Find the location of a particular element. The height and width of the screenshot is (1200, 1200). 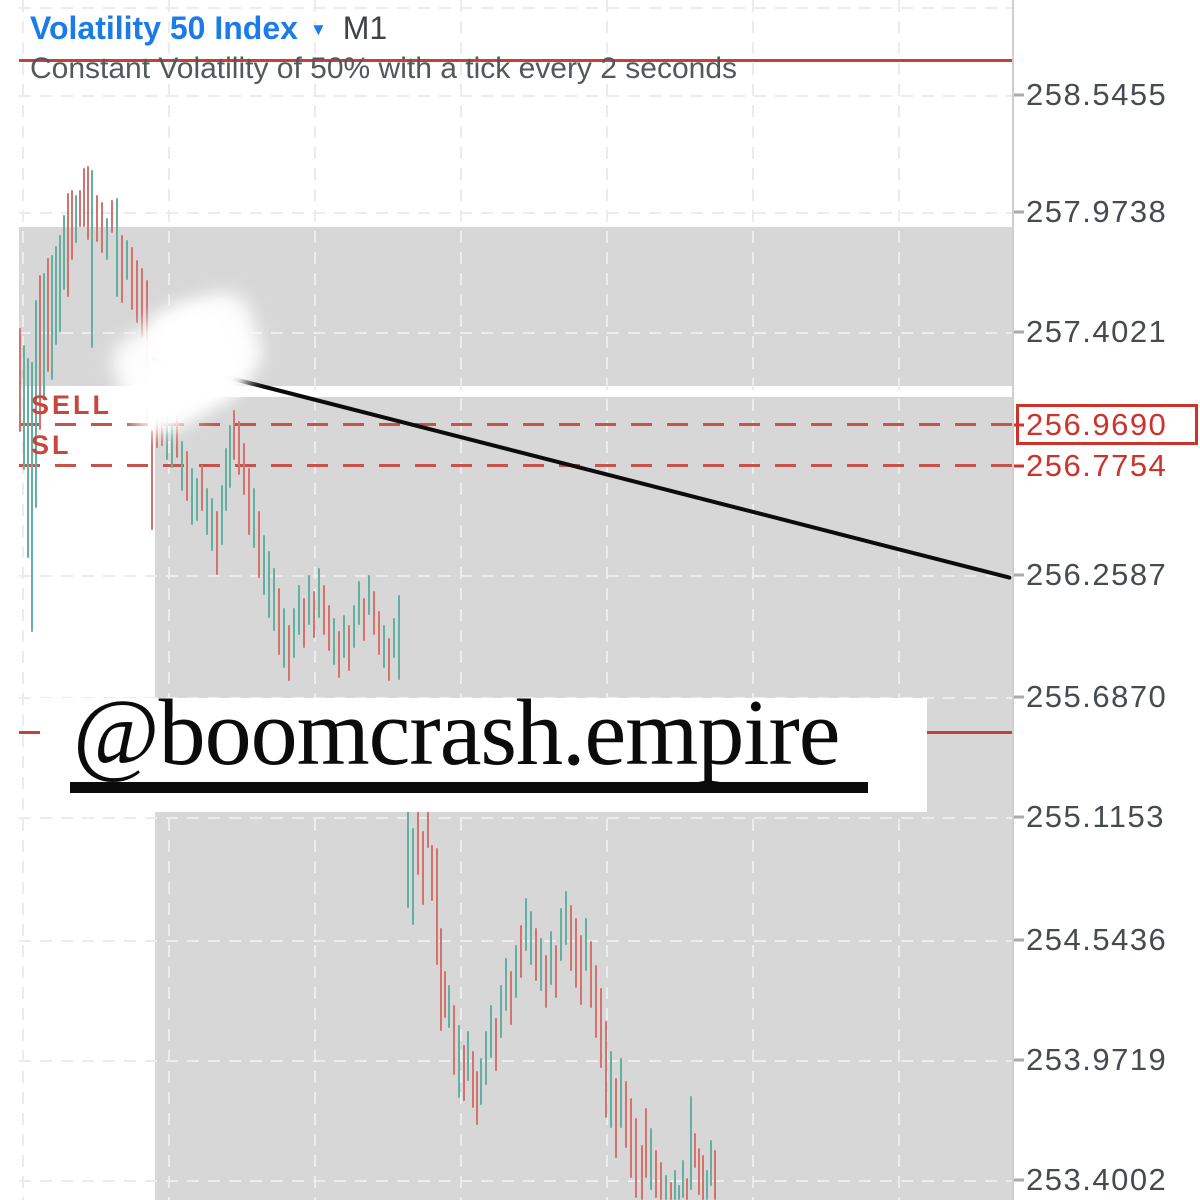

order-dashed-line is located at coordinates (515, 424).